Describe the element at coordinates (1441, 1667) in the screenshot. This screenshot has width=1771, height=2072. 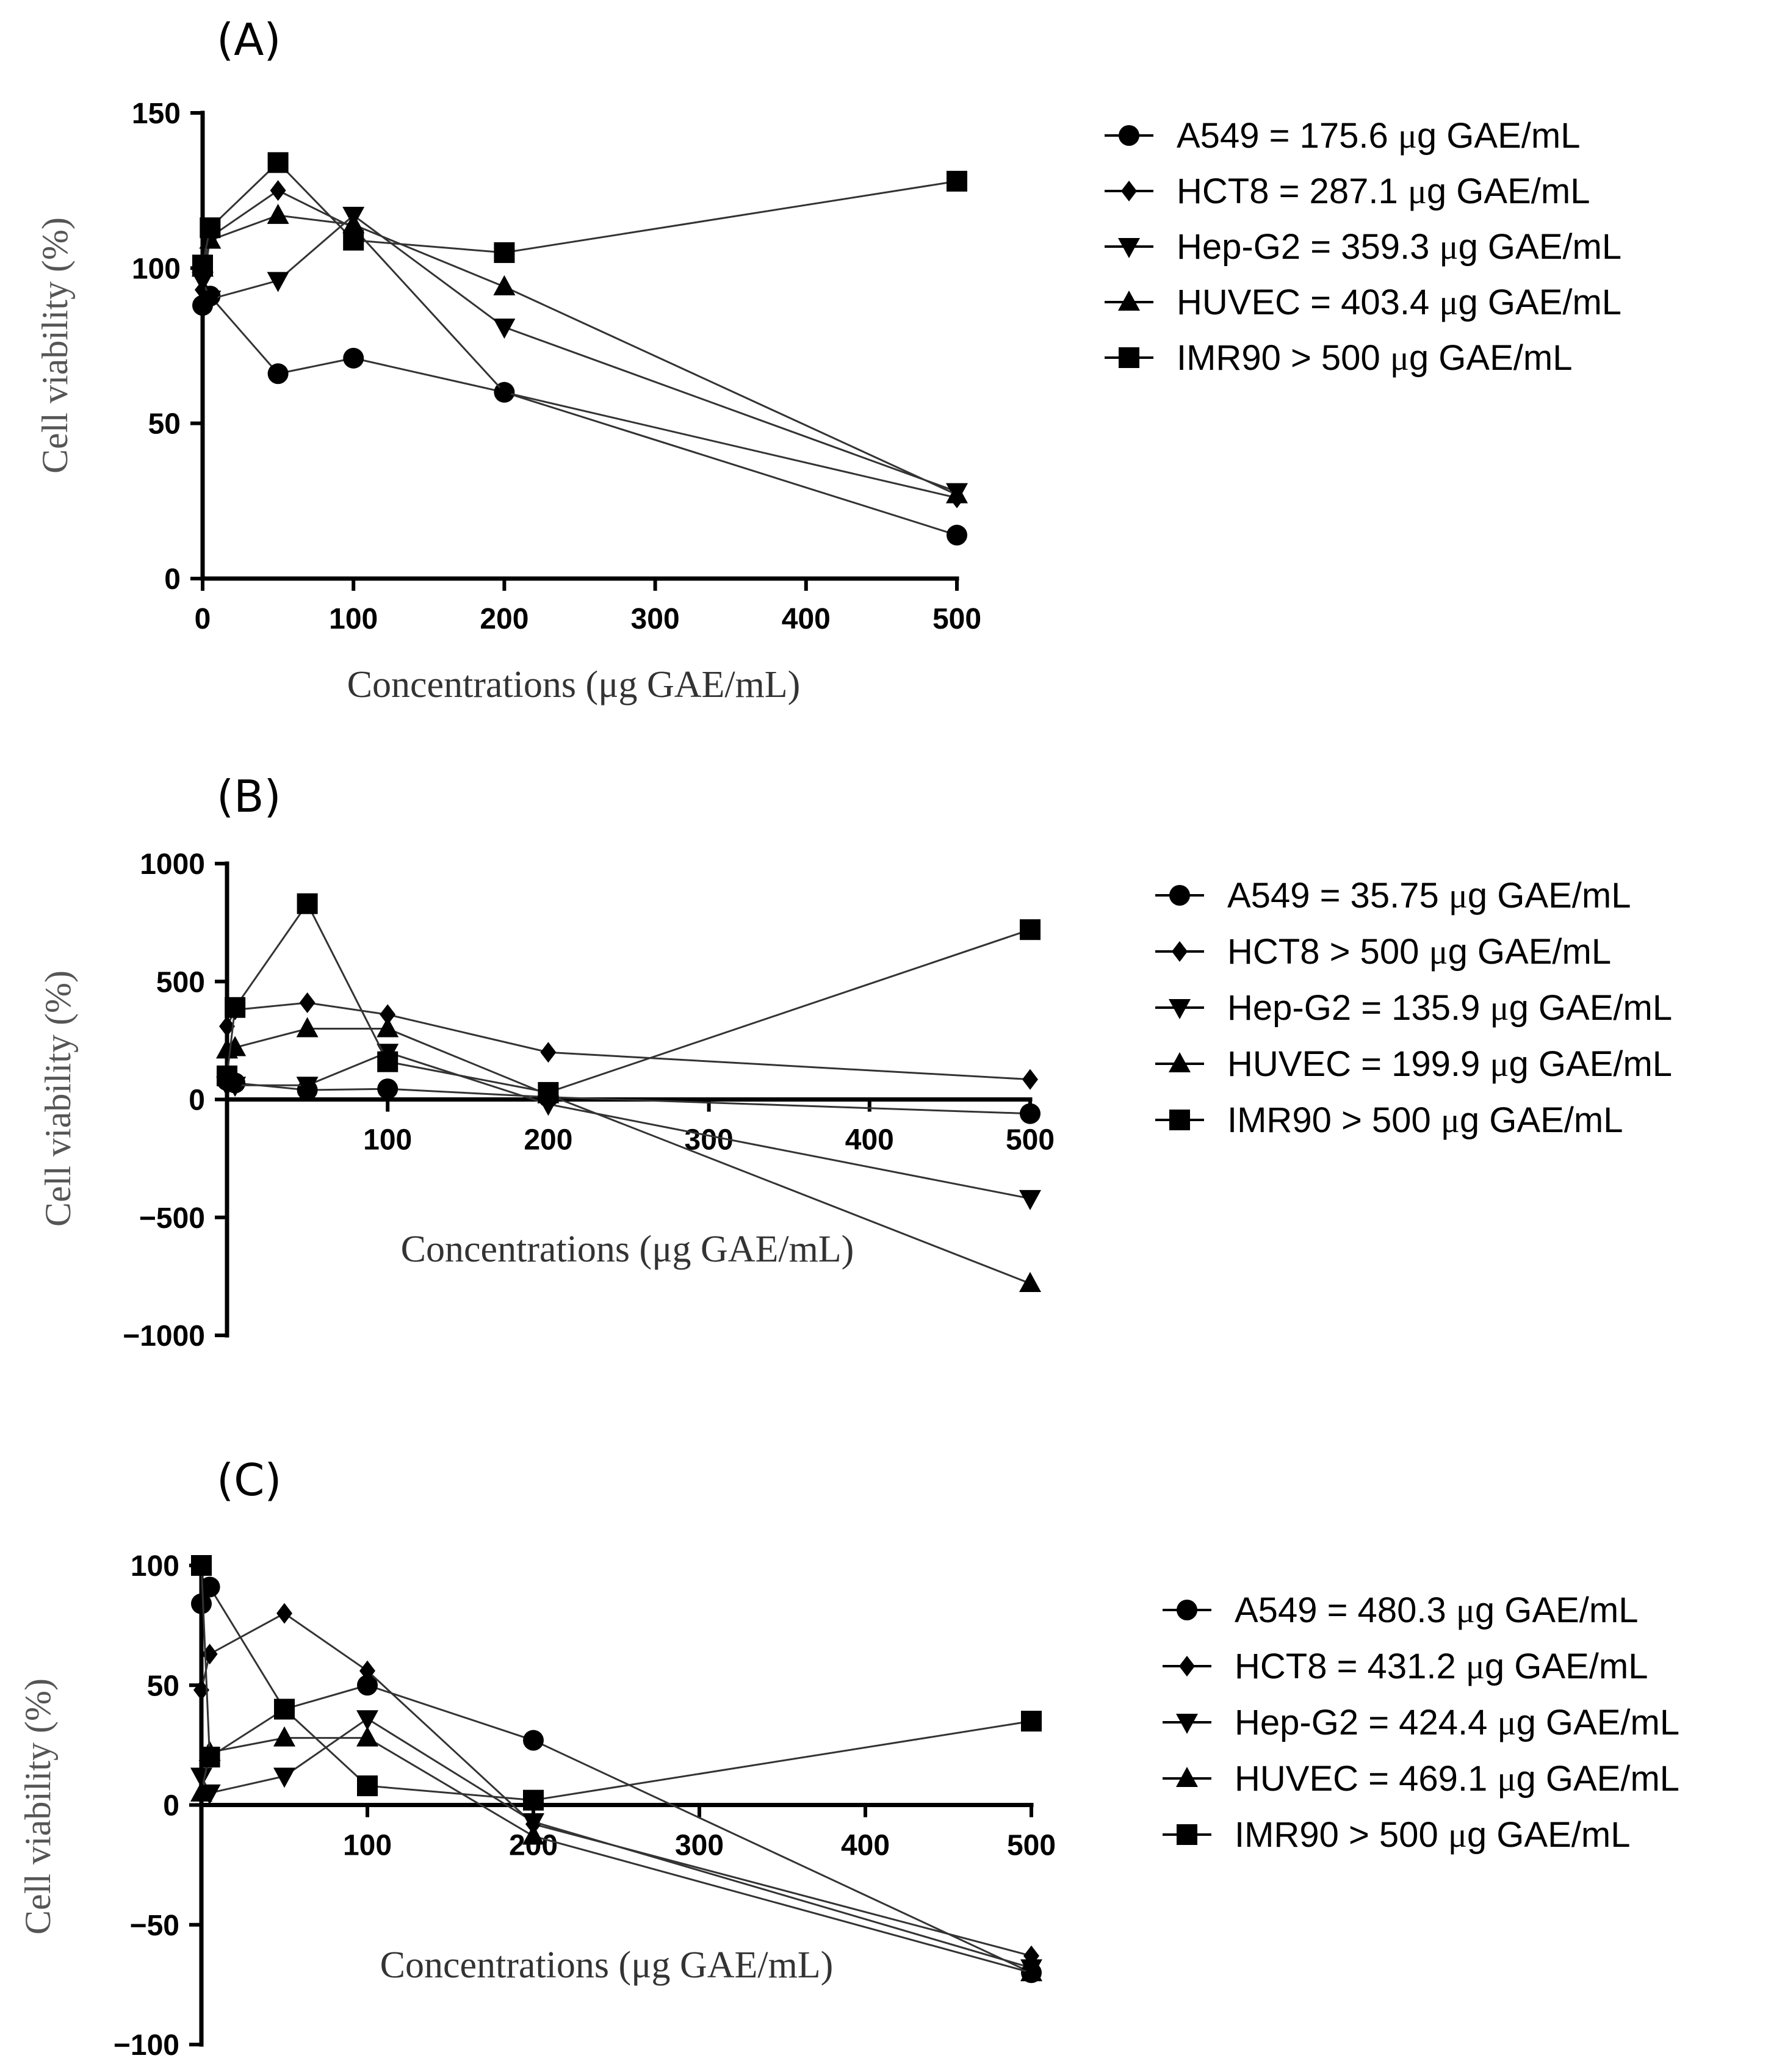
I see `legend-label: HCT8 = 431.2 μg GAE/mL` at that location.